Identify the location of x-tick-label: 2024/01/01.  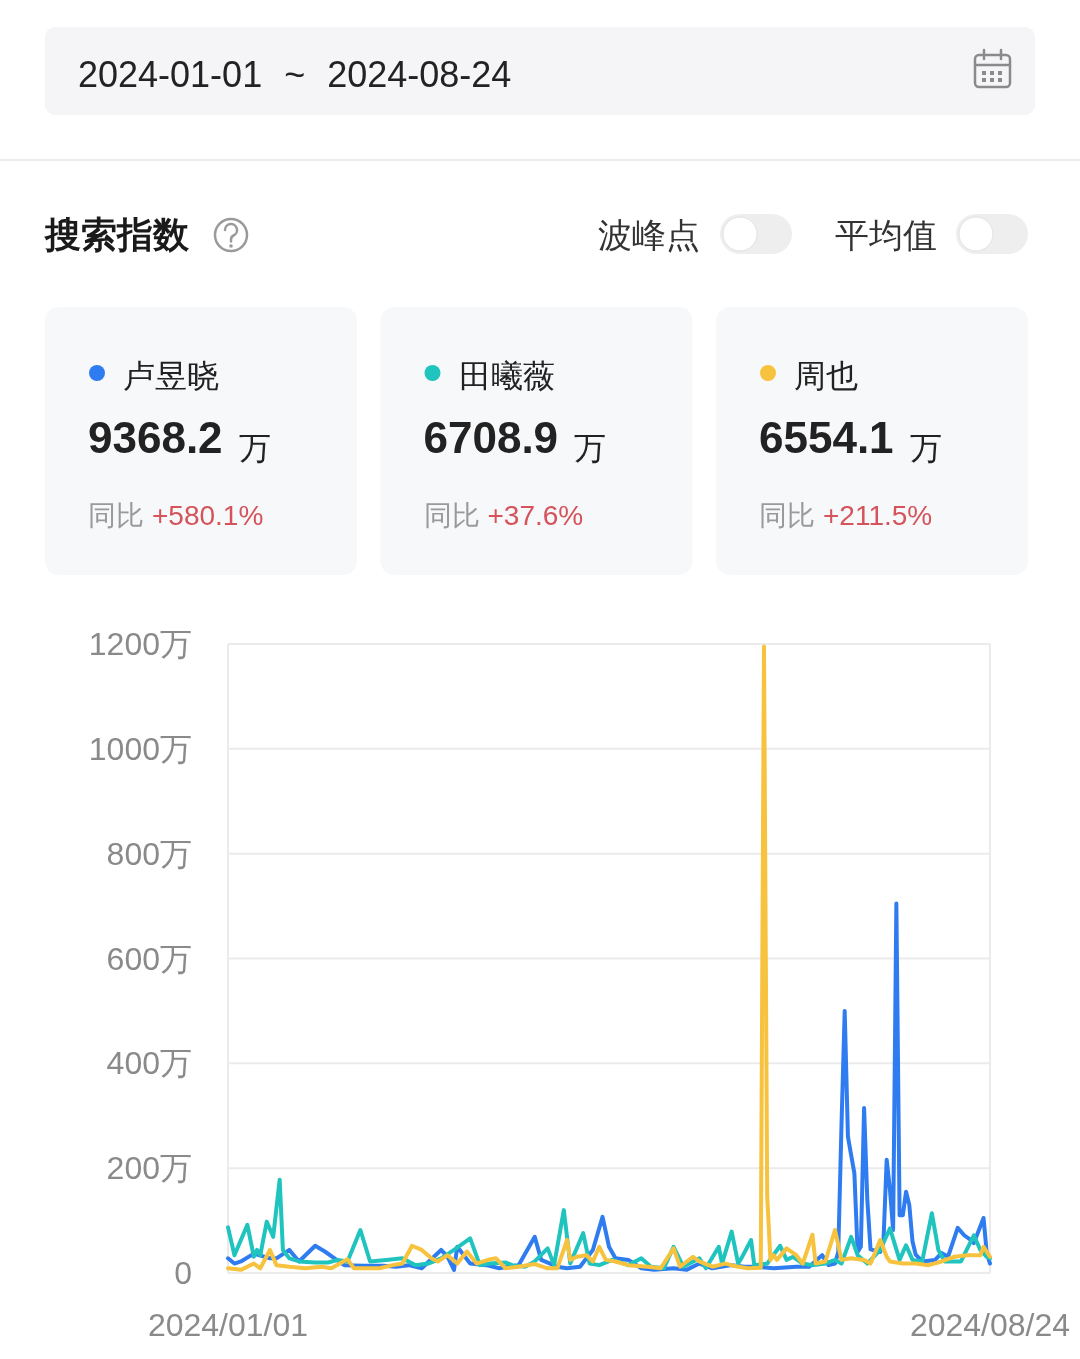
(228, 1325).